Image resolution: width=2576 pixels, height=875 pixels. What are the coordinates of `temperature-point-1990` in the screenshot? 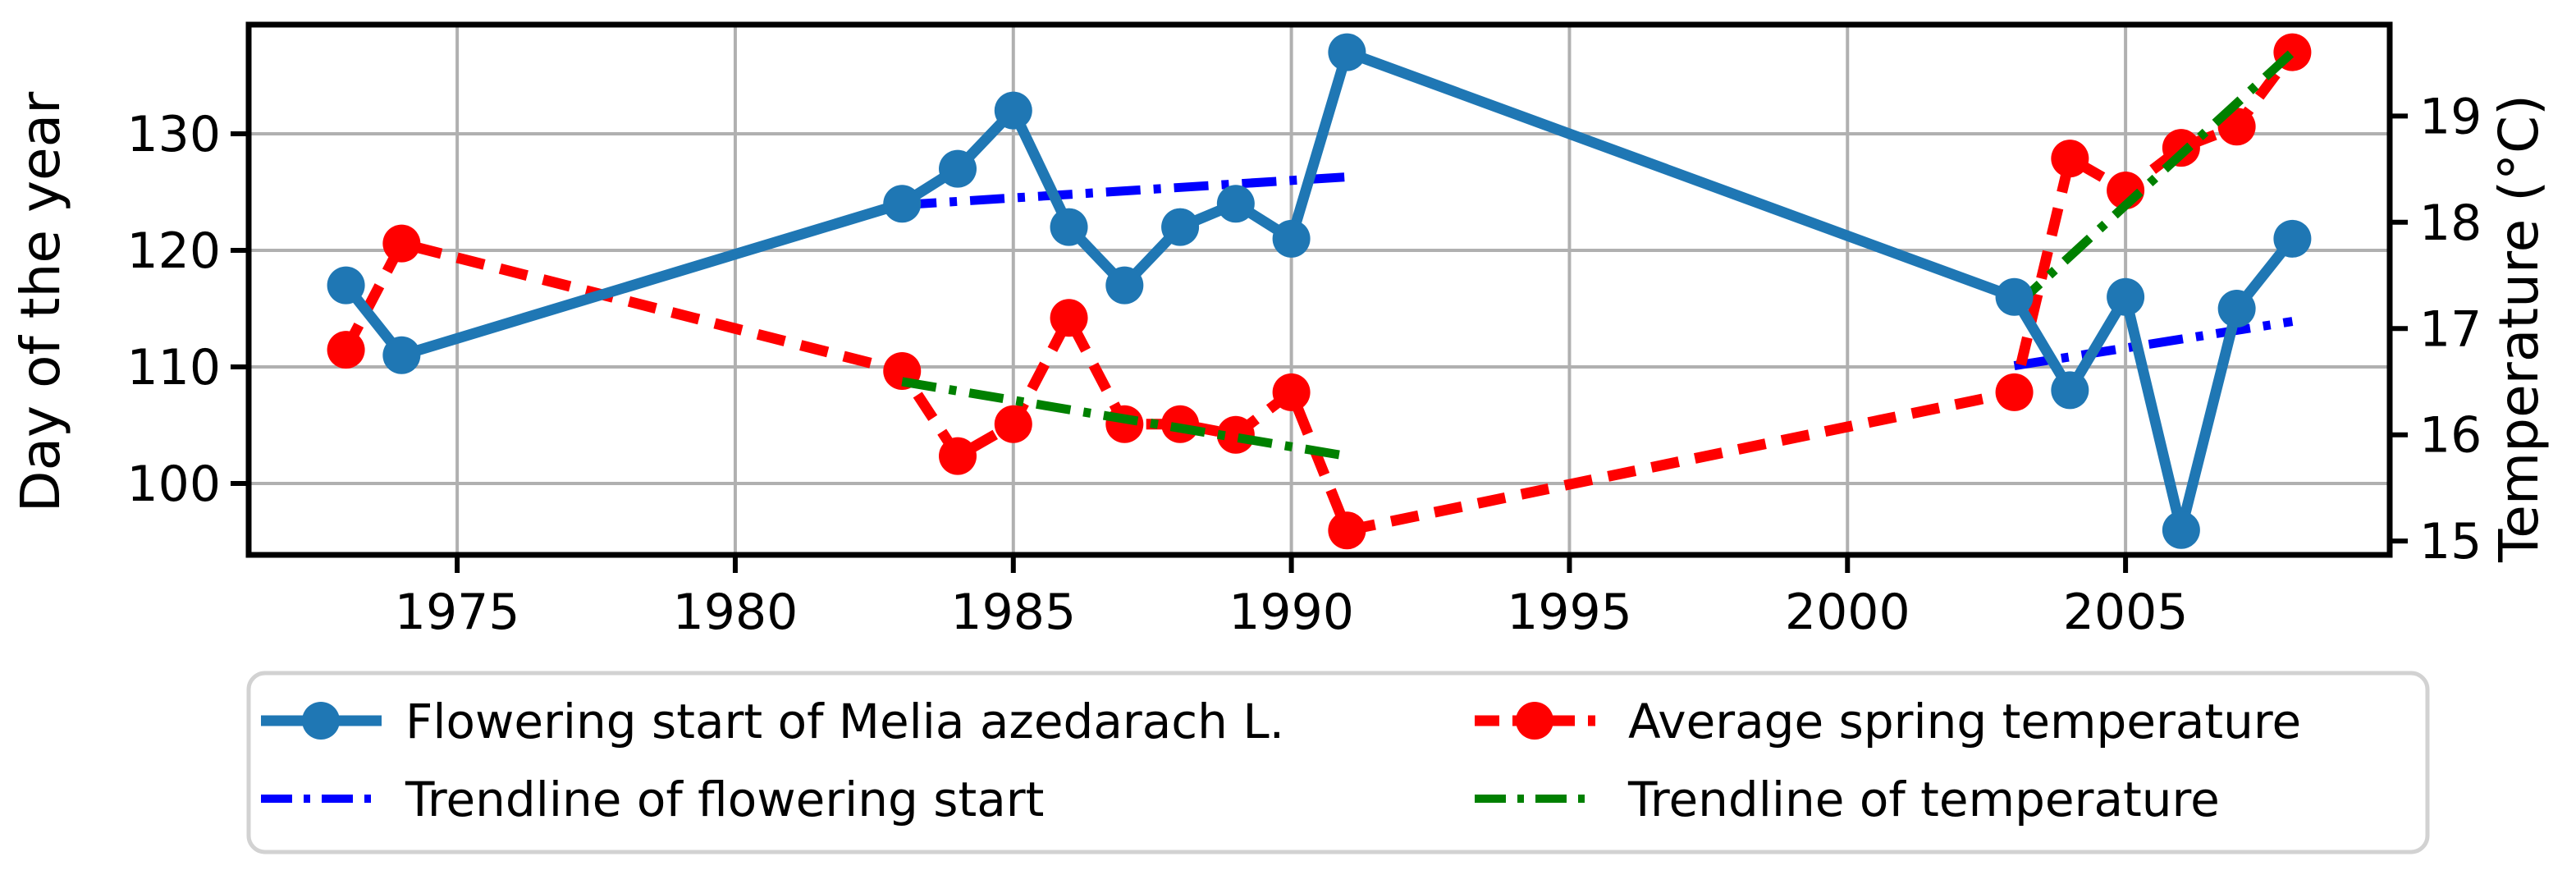 It's located at (1291, 392).